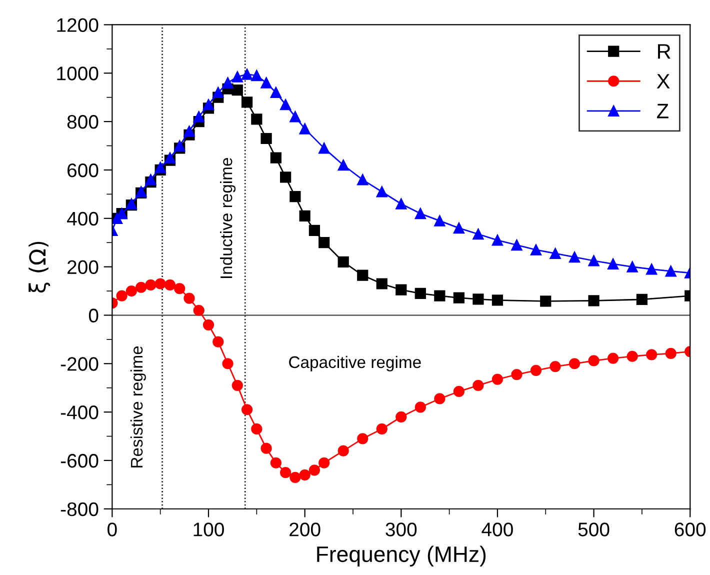 This screenshot has width=710, height=575. Describe the element at coordinates (662, 111) in the screenshot. I see `legend-label: Z` at that location.